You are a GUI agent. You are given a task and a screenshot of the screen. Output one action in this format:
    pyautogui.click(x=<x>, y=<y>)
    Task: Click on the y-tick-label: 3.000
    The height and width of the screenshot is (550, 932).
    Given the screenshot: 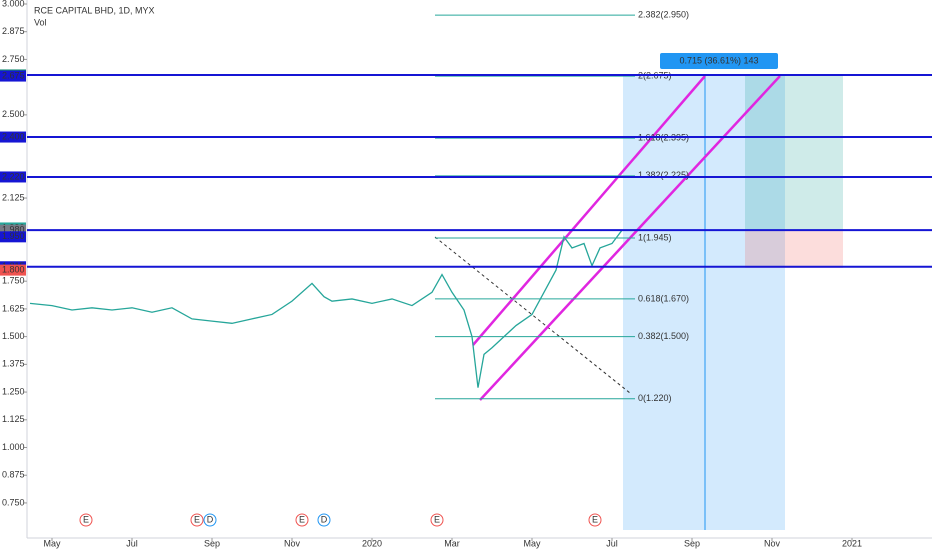 What is the action you would take?
    pyautogui.click(x=13, y=4)
    